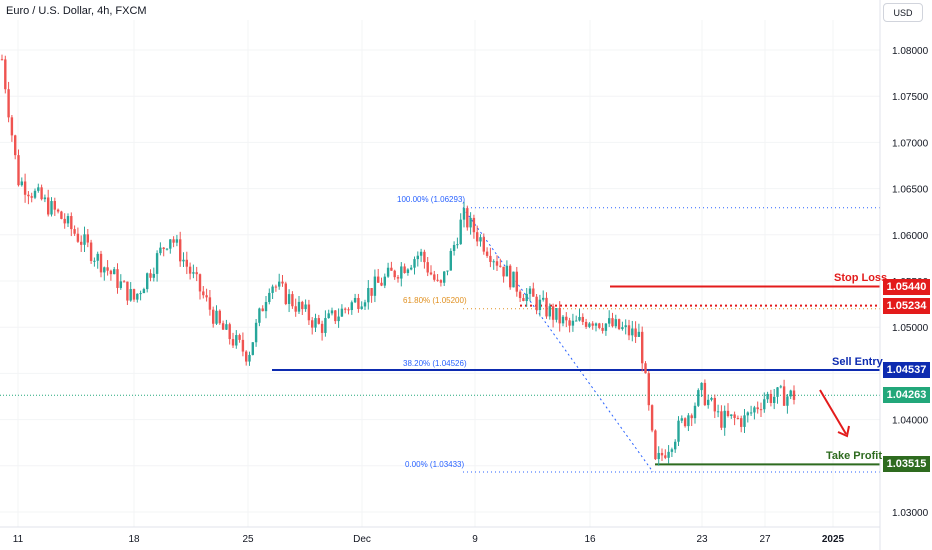 The width and height of the screenshot is (932, 550). Describe the element at coordinates (910, 328) in the screenshot. I see `price-tick-label: 1.05000` at that location.